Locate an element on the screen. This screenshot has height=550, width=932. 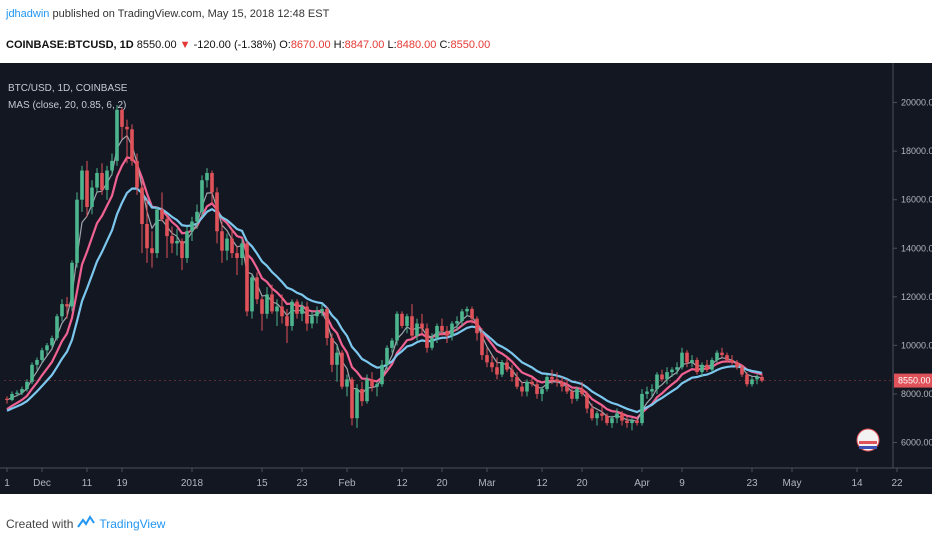
y-tick-label: 20000.00 is located at coordinates (916, 103).